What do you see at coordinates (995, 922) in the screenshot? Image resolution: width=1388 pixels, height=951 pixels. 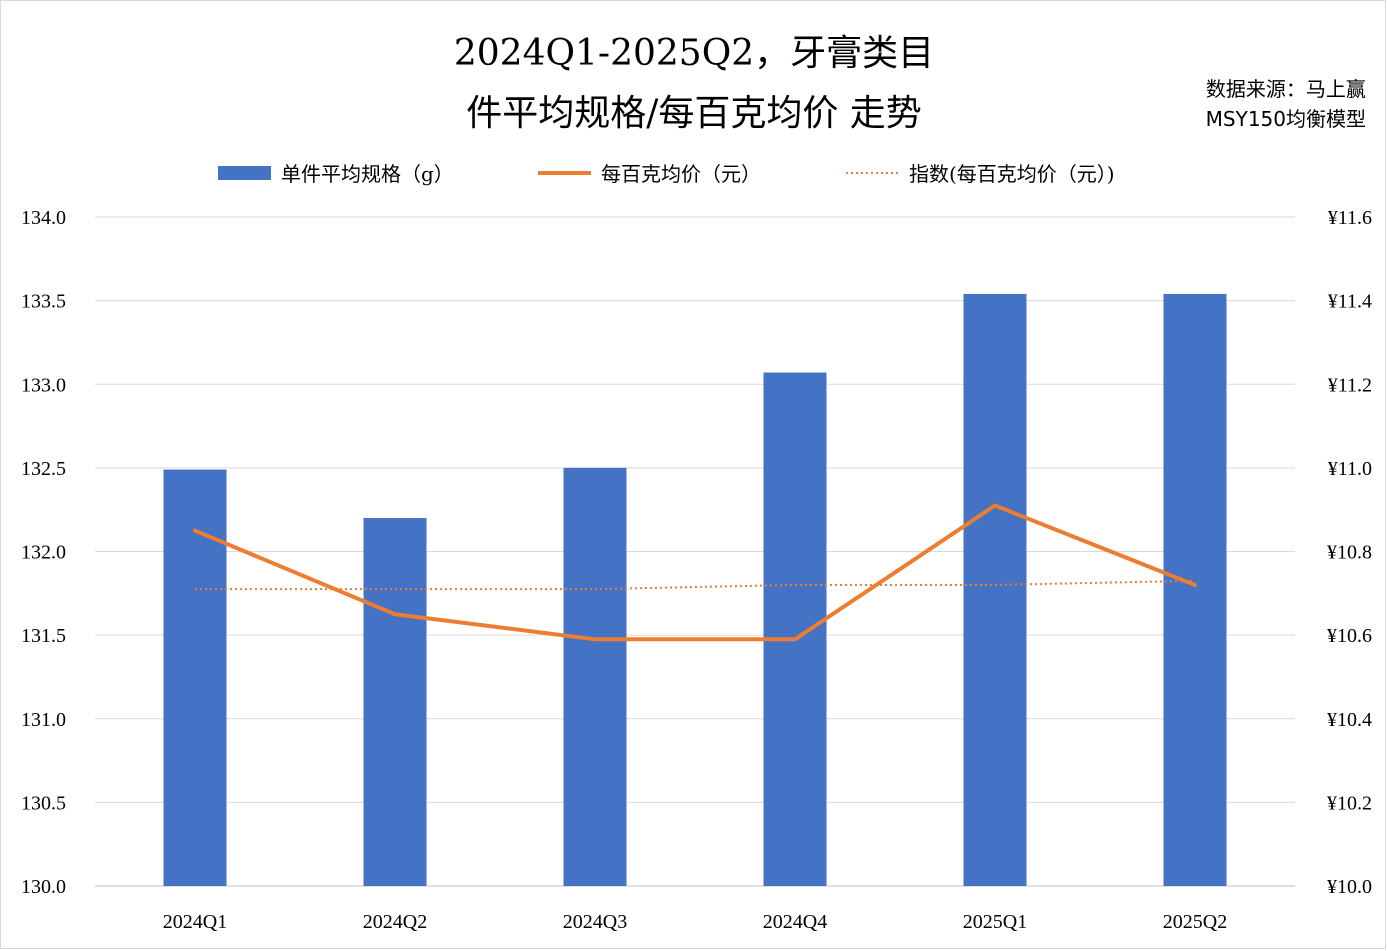 I see `x-tick-label: 2025Q1` at bounding box center [995, 922].